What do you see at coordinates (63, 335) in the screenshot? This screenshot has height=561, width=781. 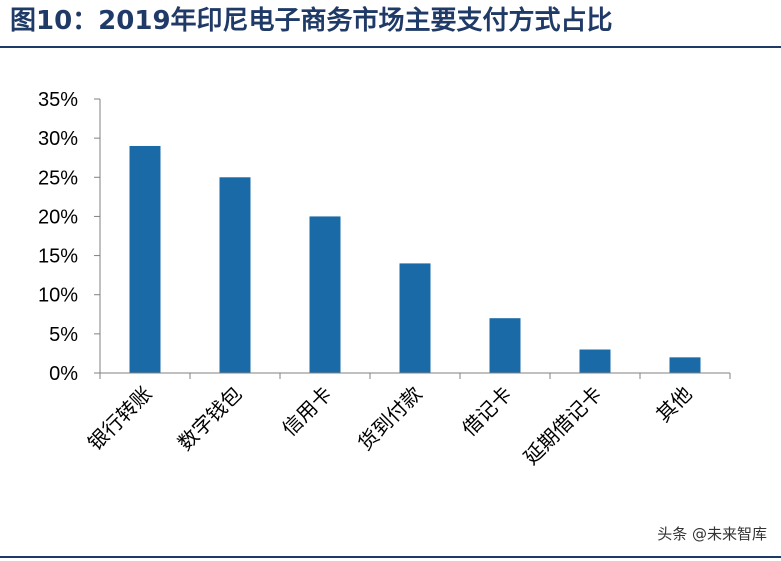 I see `y-tick-label: 5%` at bounding box center [63, 335].